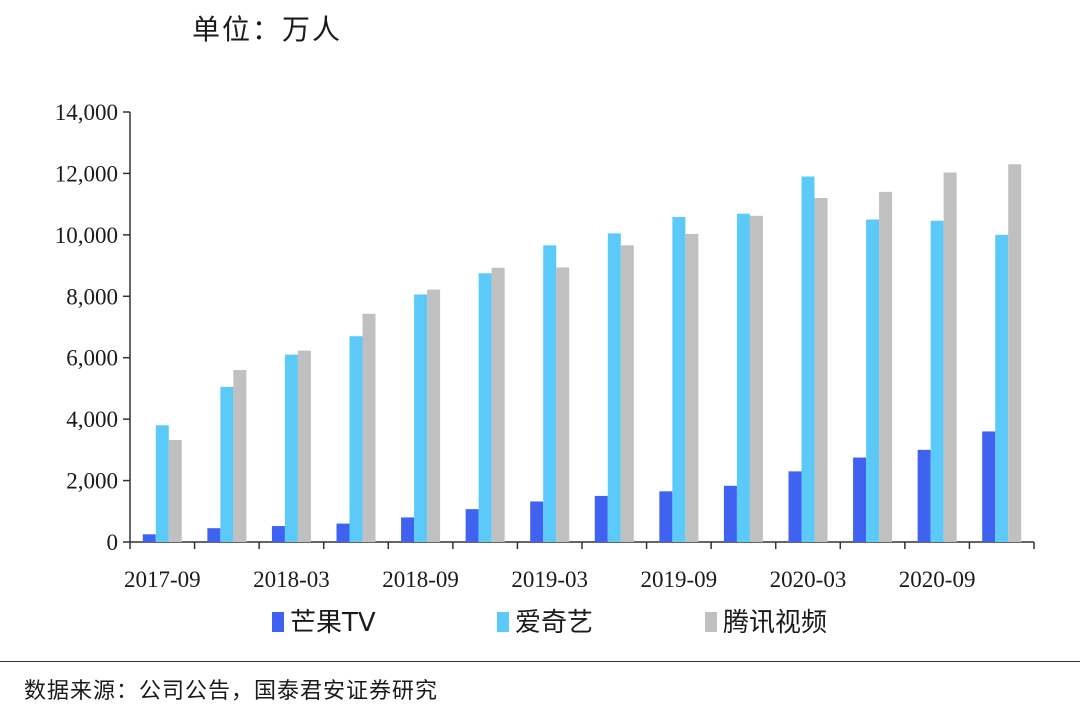  What do you see at coordinates (92, 358) in the screenshot?
I see `y-tick-label: 6,000` at bounding box center [92, 358].